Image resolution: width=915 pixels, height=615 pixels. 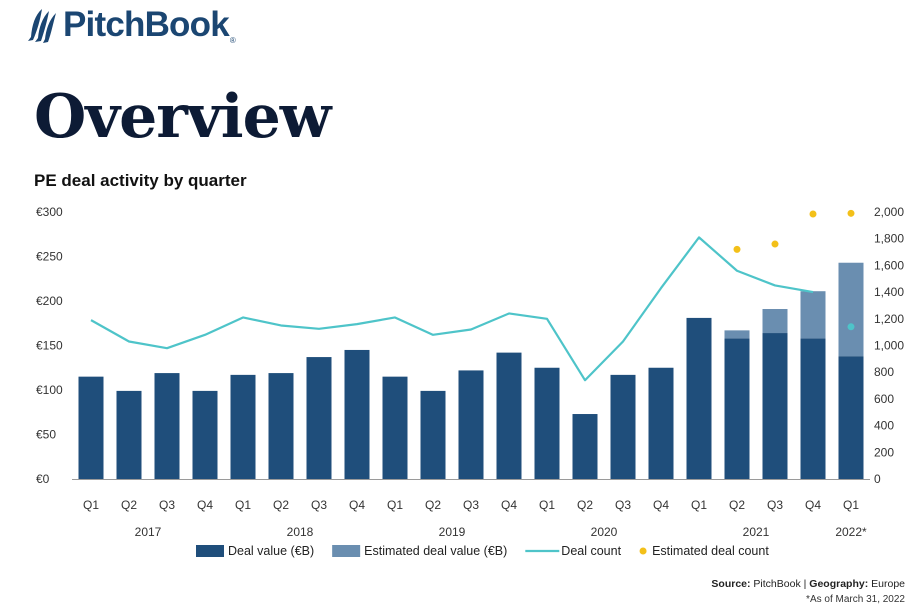 What do you see at coordinates (49, 301) in the screenshot?
I see `y-left-tick-label: €200` at bounding box center [49, 301].